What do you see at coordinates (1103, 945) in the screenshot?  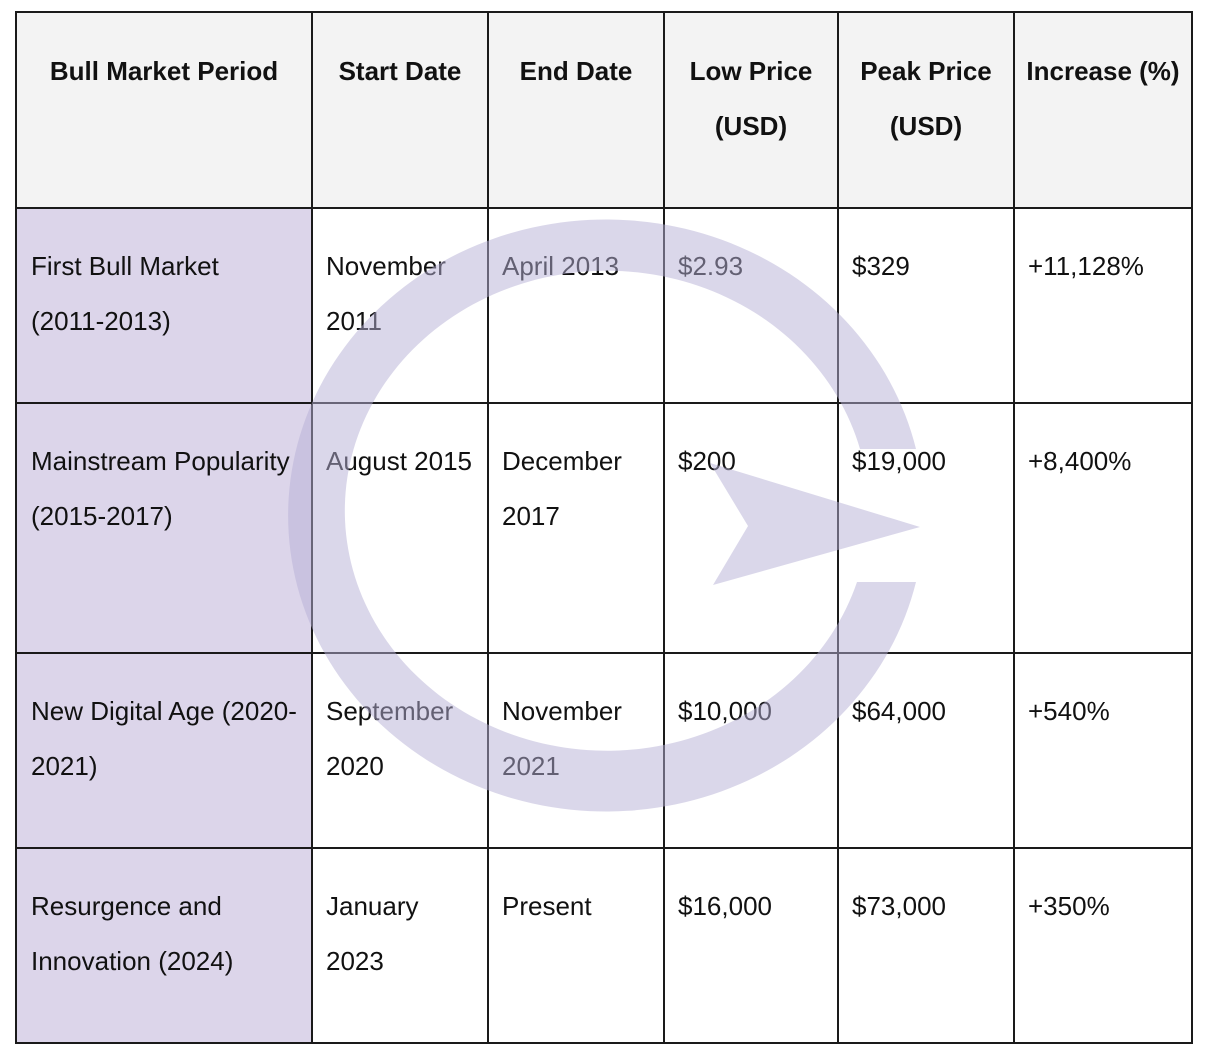 I see `cell-increase: +350%` at bounding box center [1103, 945].